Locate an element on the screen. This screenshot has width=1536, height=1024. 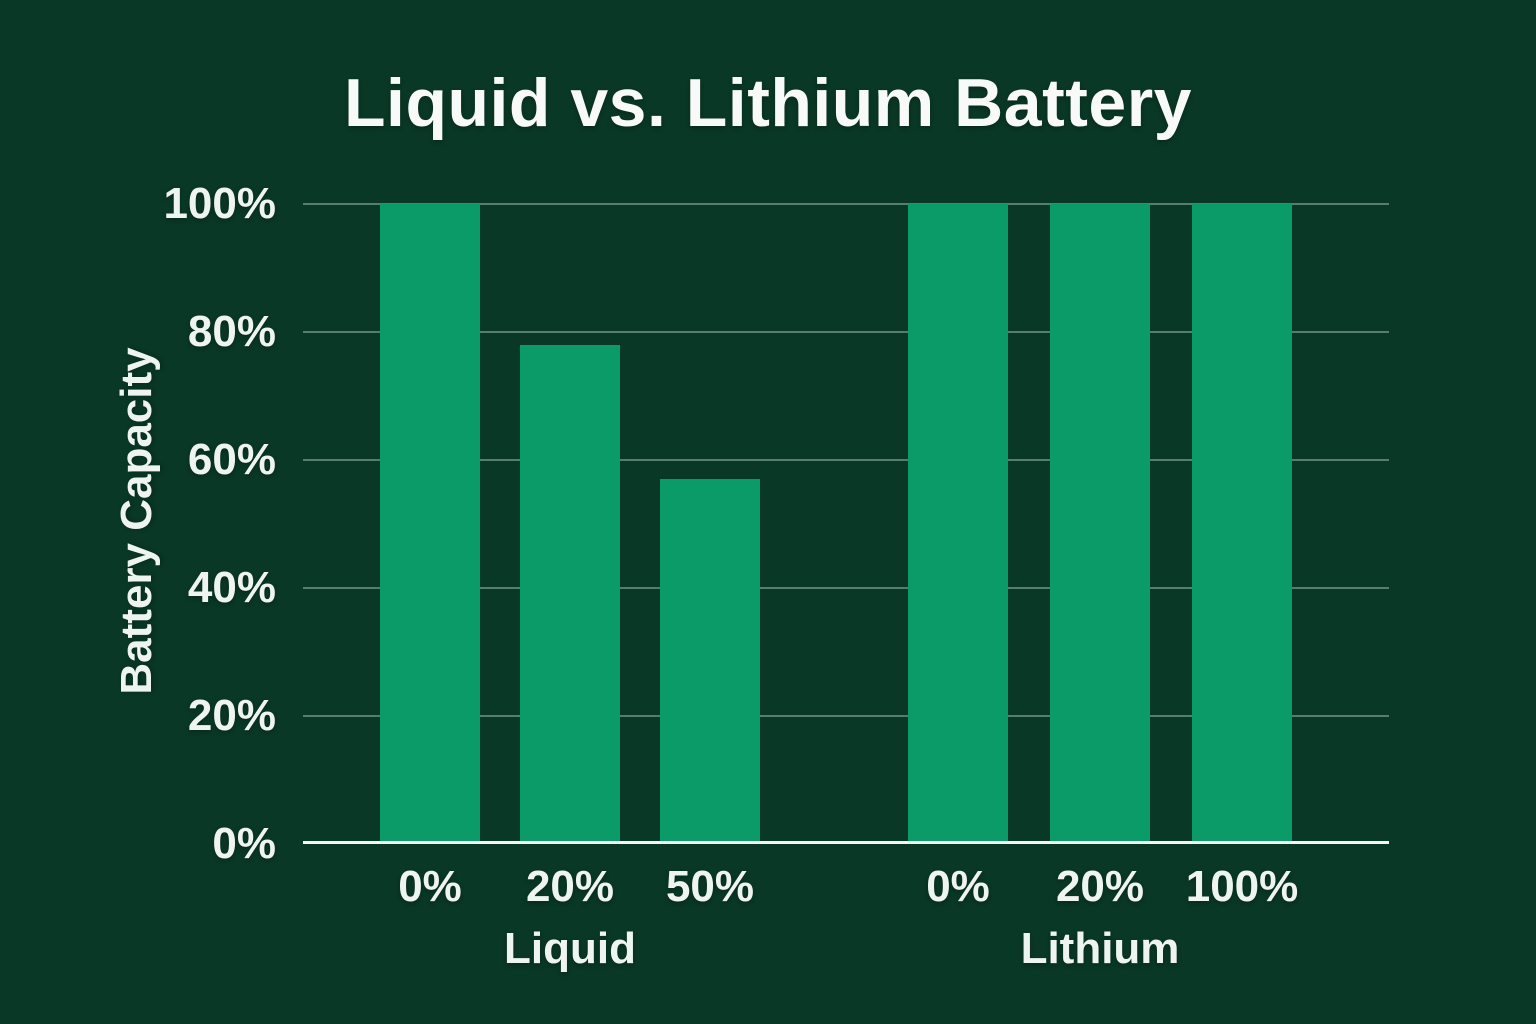
x-tick-label-lithium-0pct: 0% is located at coordinates (958, 886).